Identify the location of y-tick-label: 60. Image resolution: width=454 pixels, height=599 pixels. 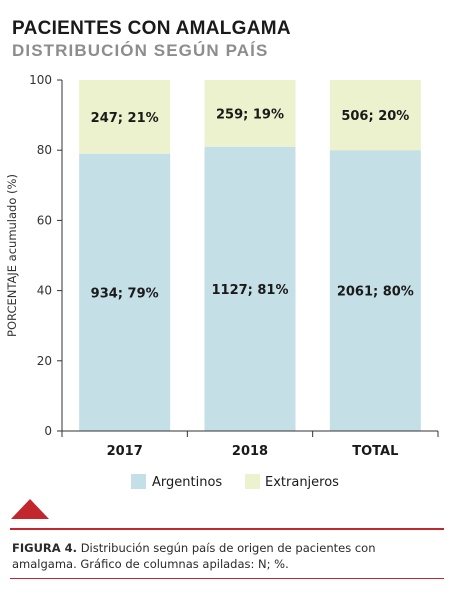
(44, 220).